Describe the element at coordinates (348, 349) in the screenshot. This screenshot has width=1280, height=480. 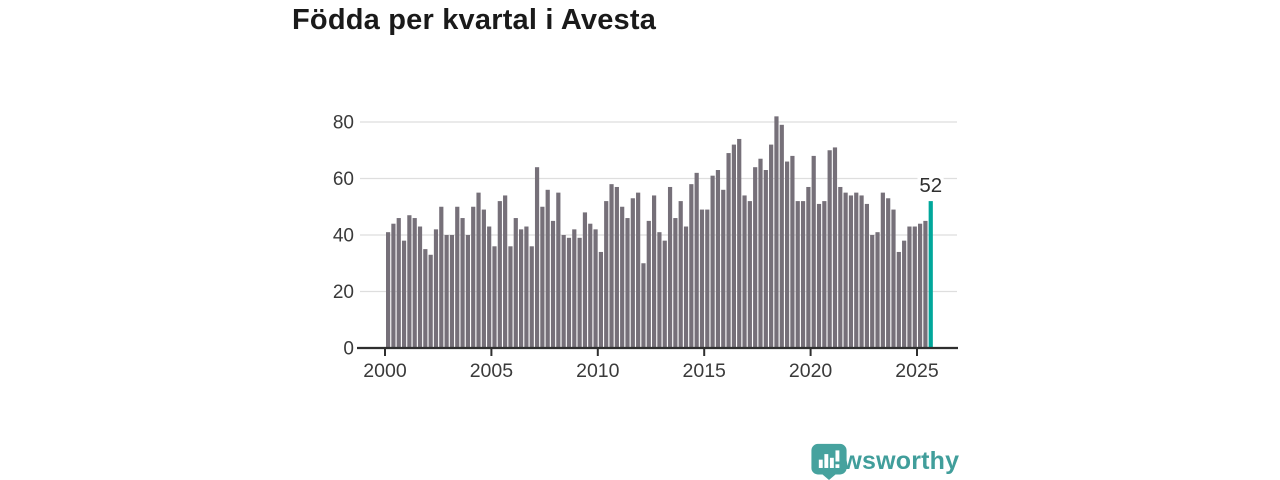
I see `y-tick-label-0: 0` at that location.